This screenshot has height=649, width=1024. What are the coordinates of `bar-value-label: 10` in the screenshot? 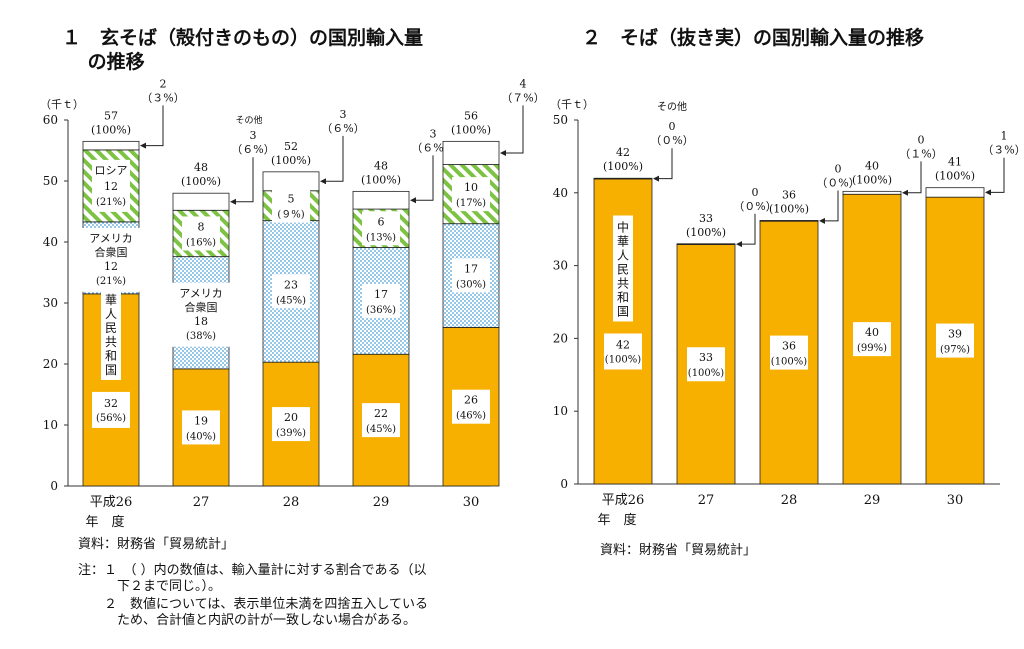 It's located at (471, 187).